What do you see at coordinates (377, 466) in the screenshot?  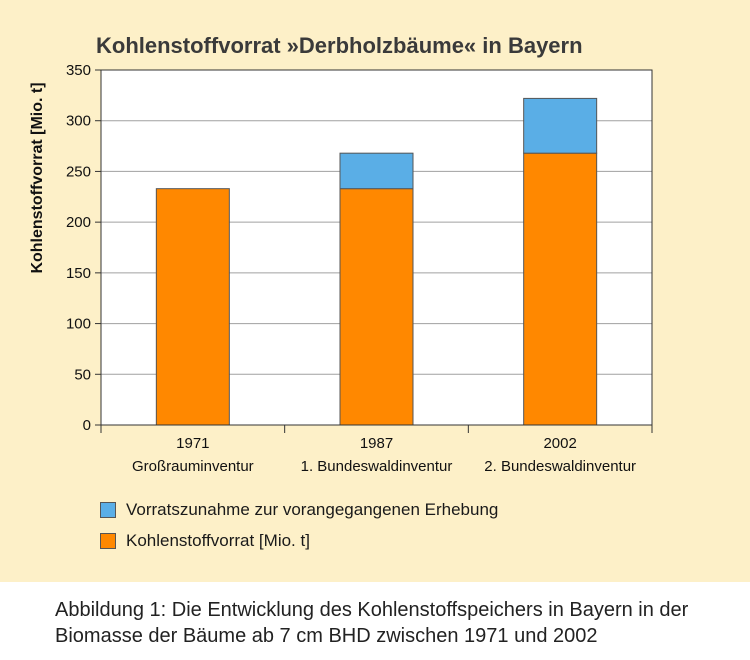 I see `x-tick-label: 1. Bundeswaldinventur` at bounding box center [377, 466].